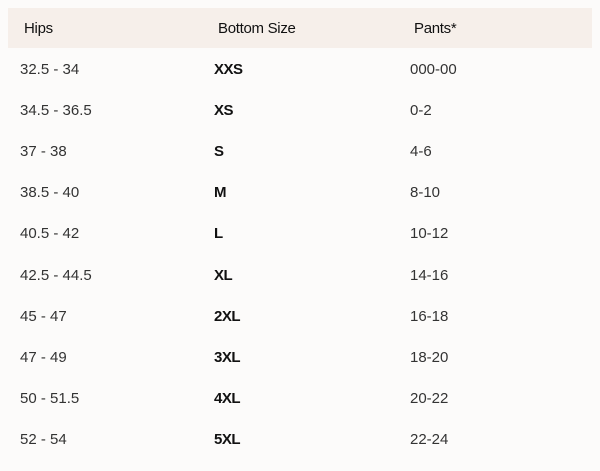 This screenshot has height=471, width=600. What do you see at coordinates (300, 244) in the screenshot?
I see `table-row: 40.5 - 42 L 10-12` at bounding box center [300, 244].